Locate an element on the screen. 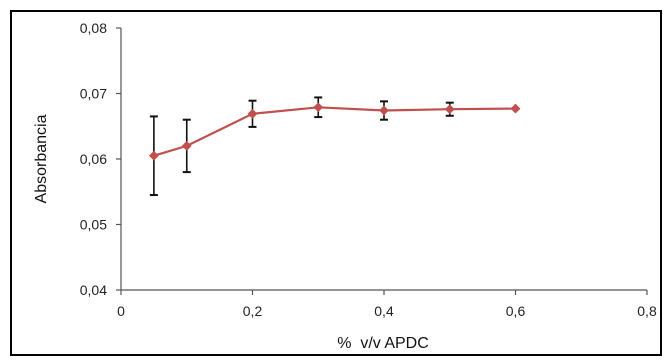 The width and height of the screenshot is (668, 362). data-markers is located at coordinates (334, 131).